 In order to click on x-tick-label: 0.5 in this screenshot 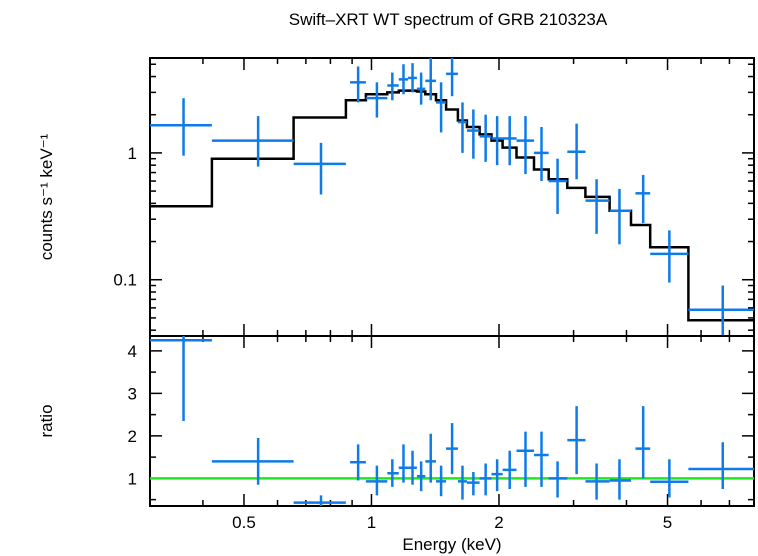, I will do `click(244, 522)`.